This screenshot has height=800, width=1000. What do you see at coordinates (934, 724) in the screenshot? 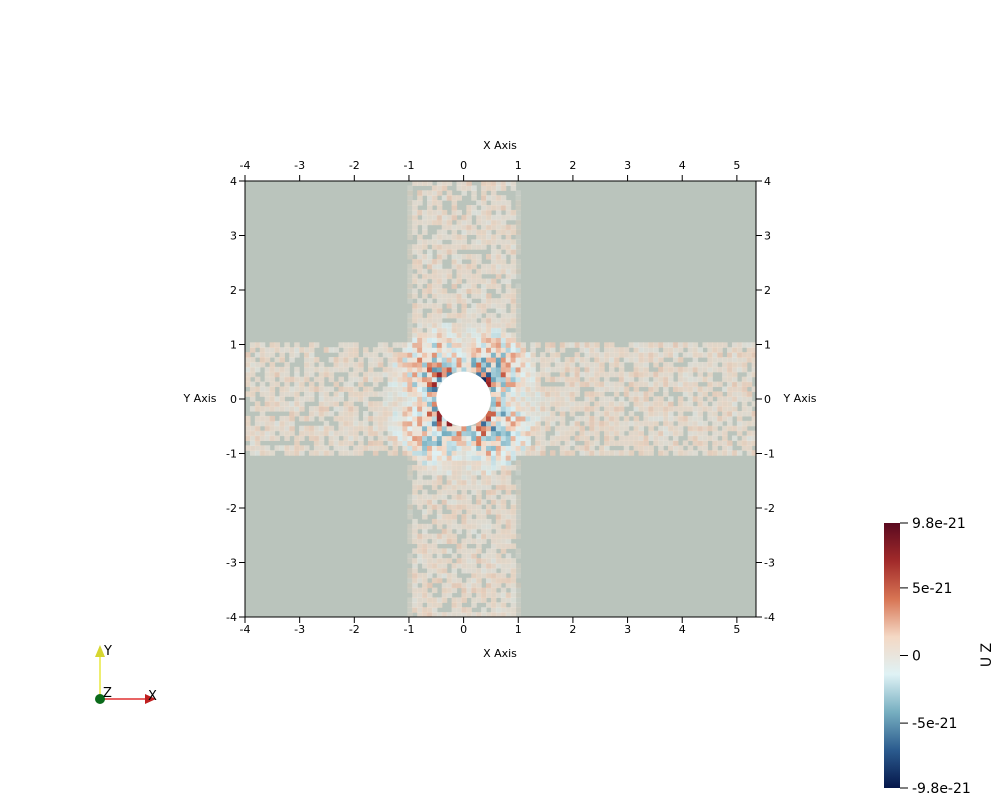
I see `colorbar-tick-label: -5e-21` at bounding box center [934, 724].